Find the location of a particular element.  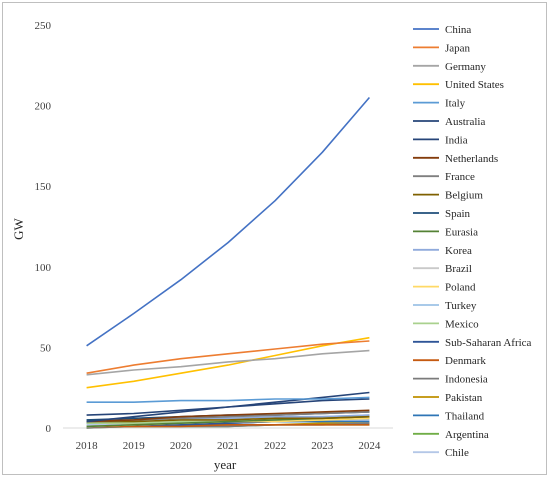

legend-label-netherlands: Netherlands is located at coordinates (471, 159).